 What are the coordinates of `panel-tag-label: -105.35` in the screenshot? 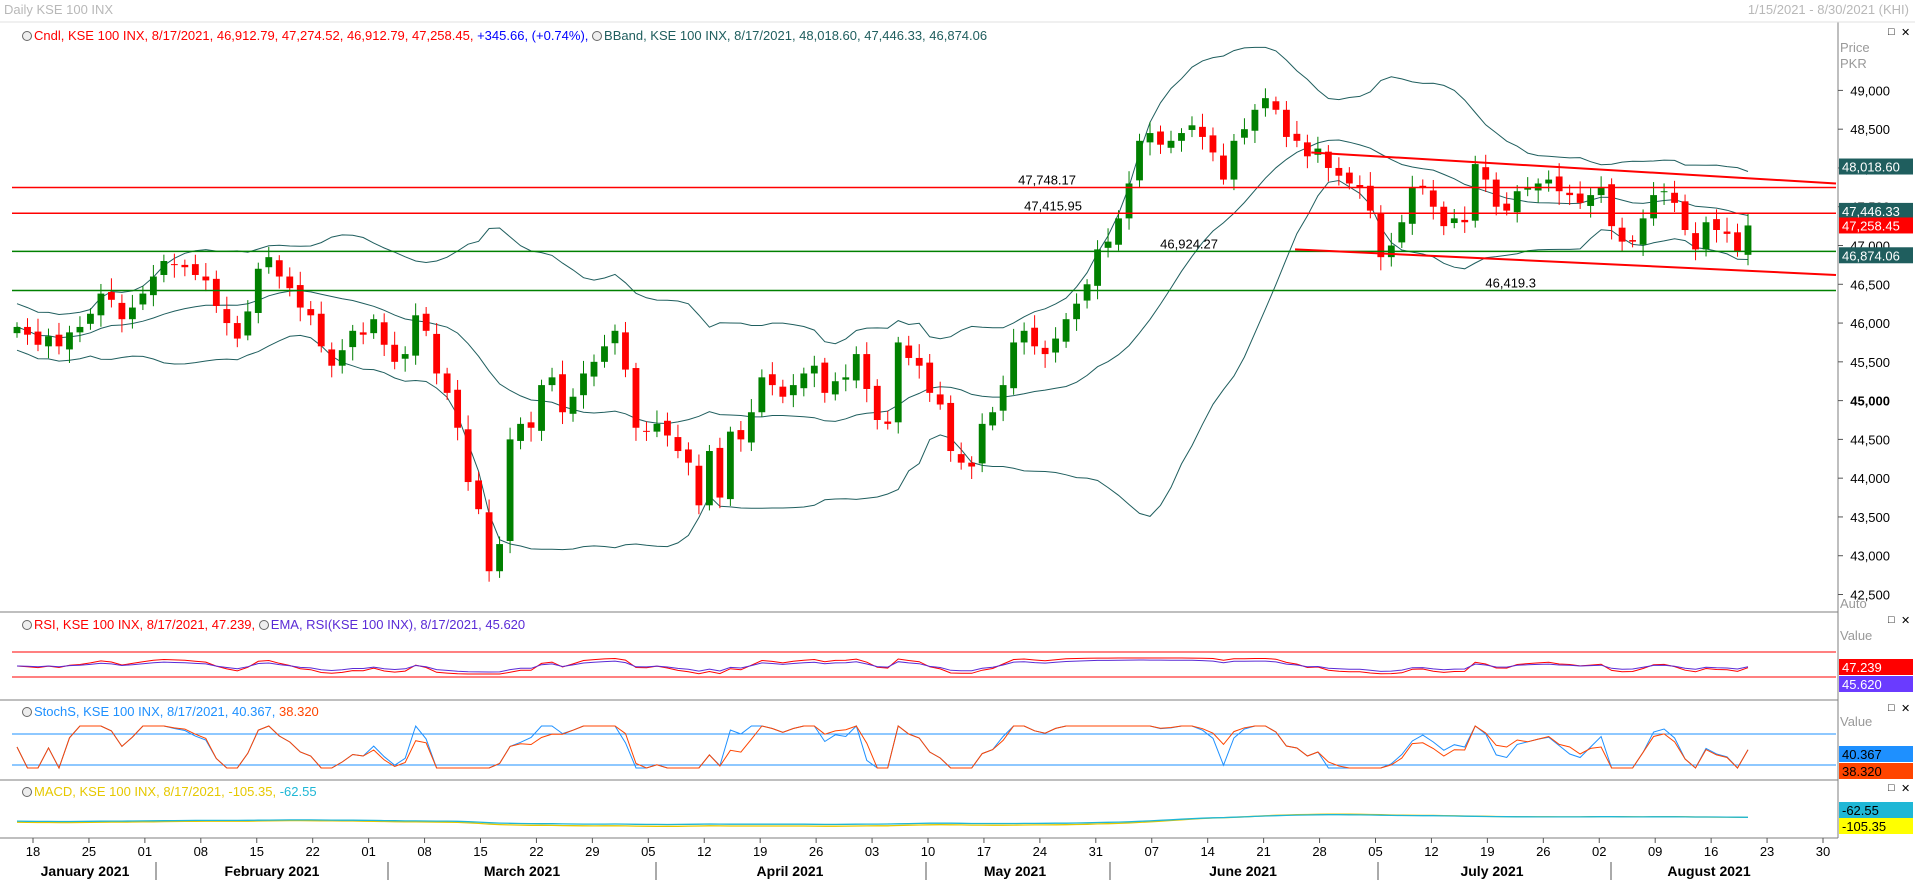 It's located at (1864, 826).